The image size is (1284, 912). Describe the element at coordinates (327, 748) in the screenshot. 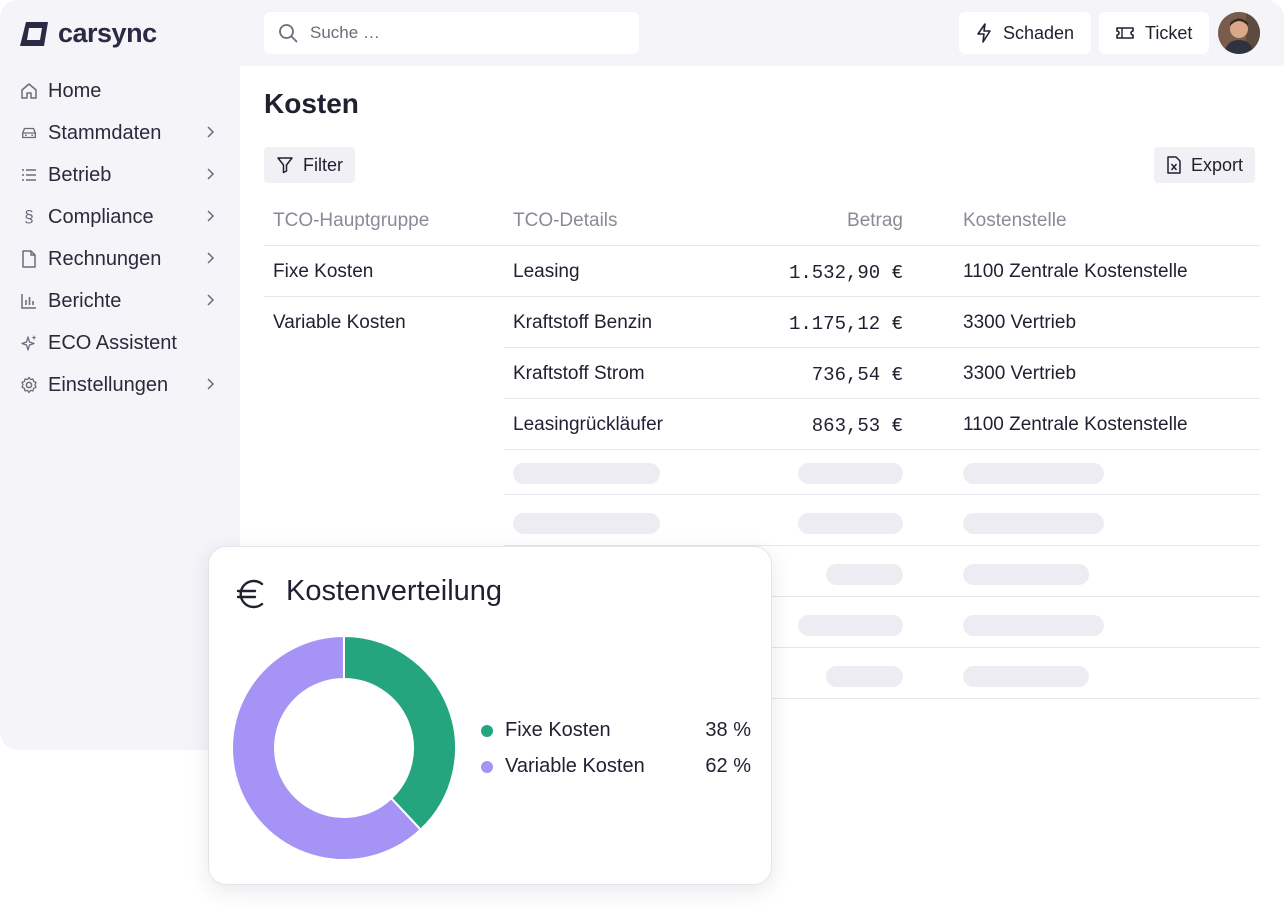

I see `donut-slice-variable-kosten` at that location.